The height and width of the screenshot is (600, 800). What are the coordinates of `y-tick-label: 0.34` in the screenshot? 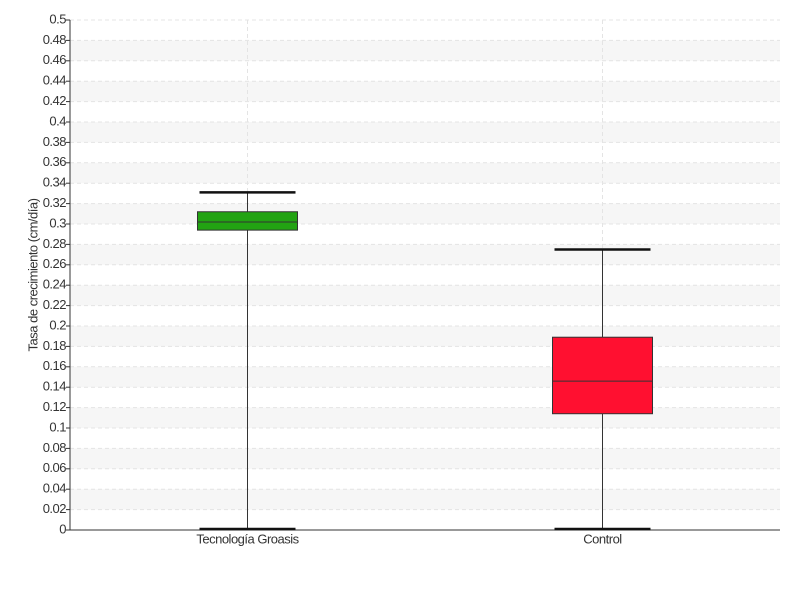 It's located at (55, 182).